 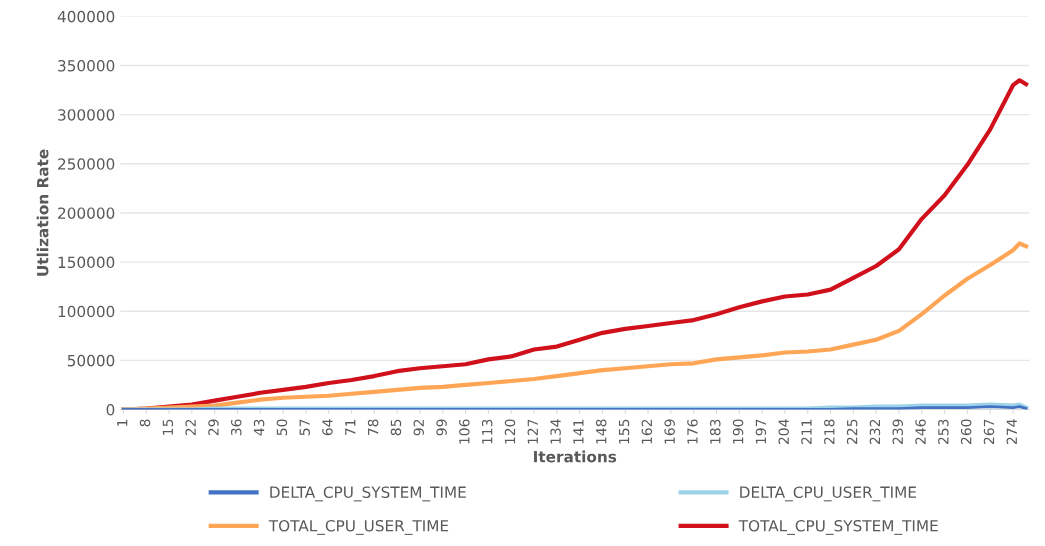 I want to click on x-tick-label: 92, so click(x=418, y=427).